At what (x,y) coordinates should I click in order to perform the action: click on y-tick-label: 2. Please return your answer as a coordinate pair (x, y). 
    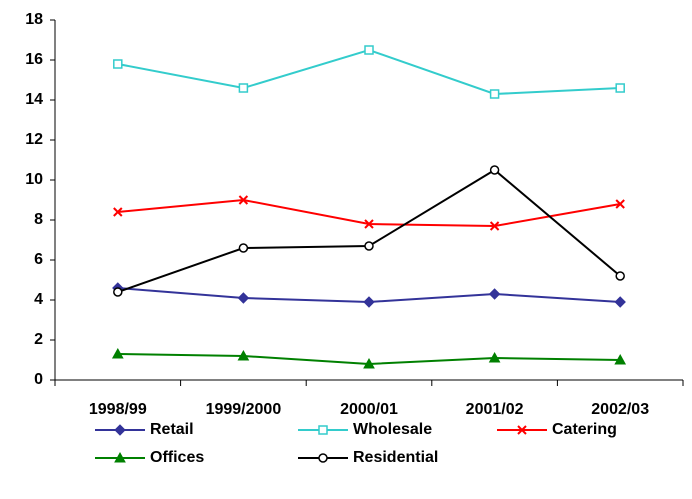
    Looking at the image, I should click on (38, 339).